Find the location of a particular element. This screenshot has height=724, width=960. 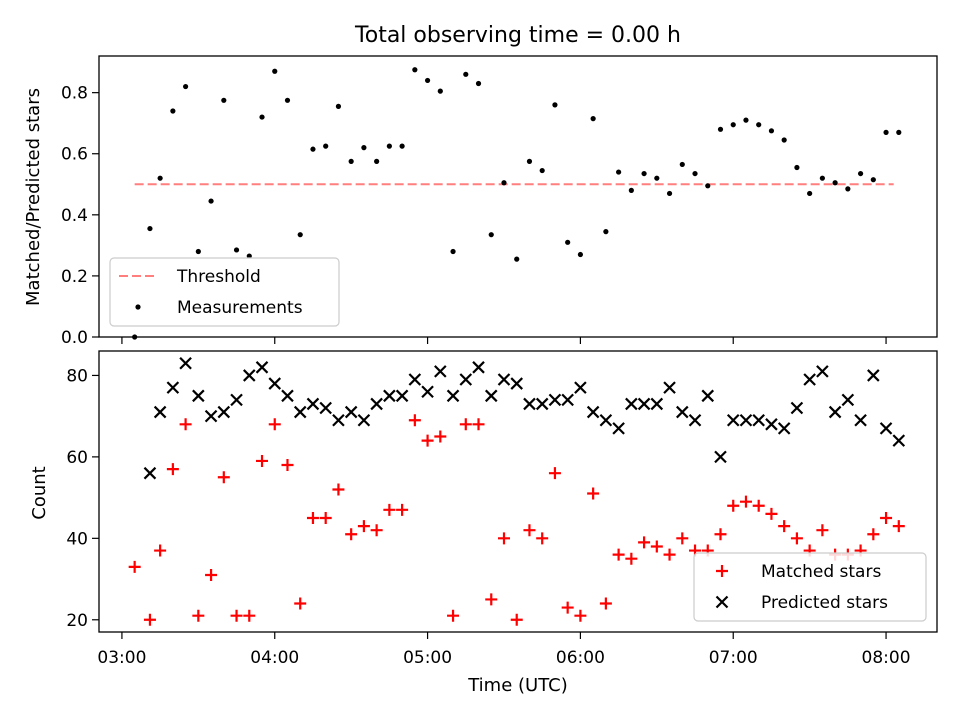

bottom-legend-box is located at coordinates (810, 587).